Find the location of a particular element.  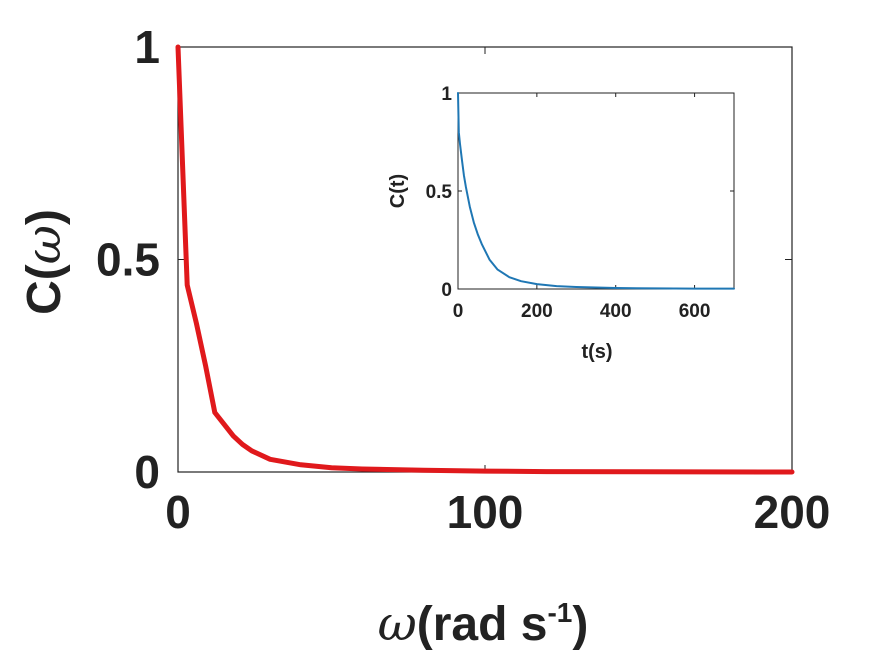

inset-x-tick-label: 400 is located at coordinates (616, 311).